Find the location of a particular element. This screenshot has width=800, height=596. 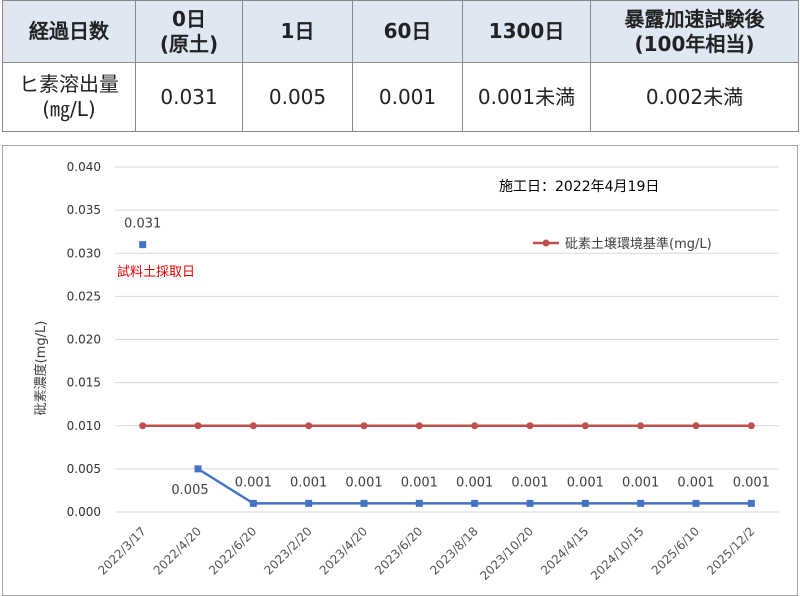

x-tick-label: 2025/12/2 is located at coordinates (730, 550).